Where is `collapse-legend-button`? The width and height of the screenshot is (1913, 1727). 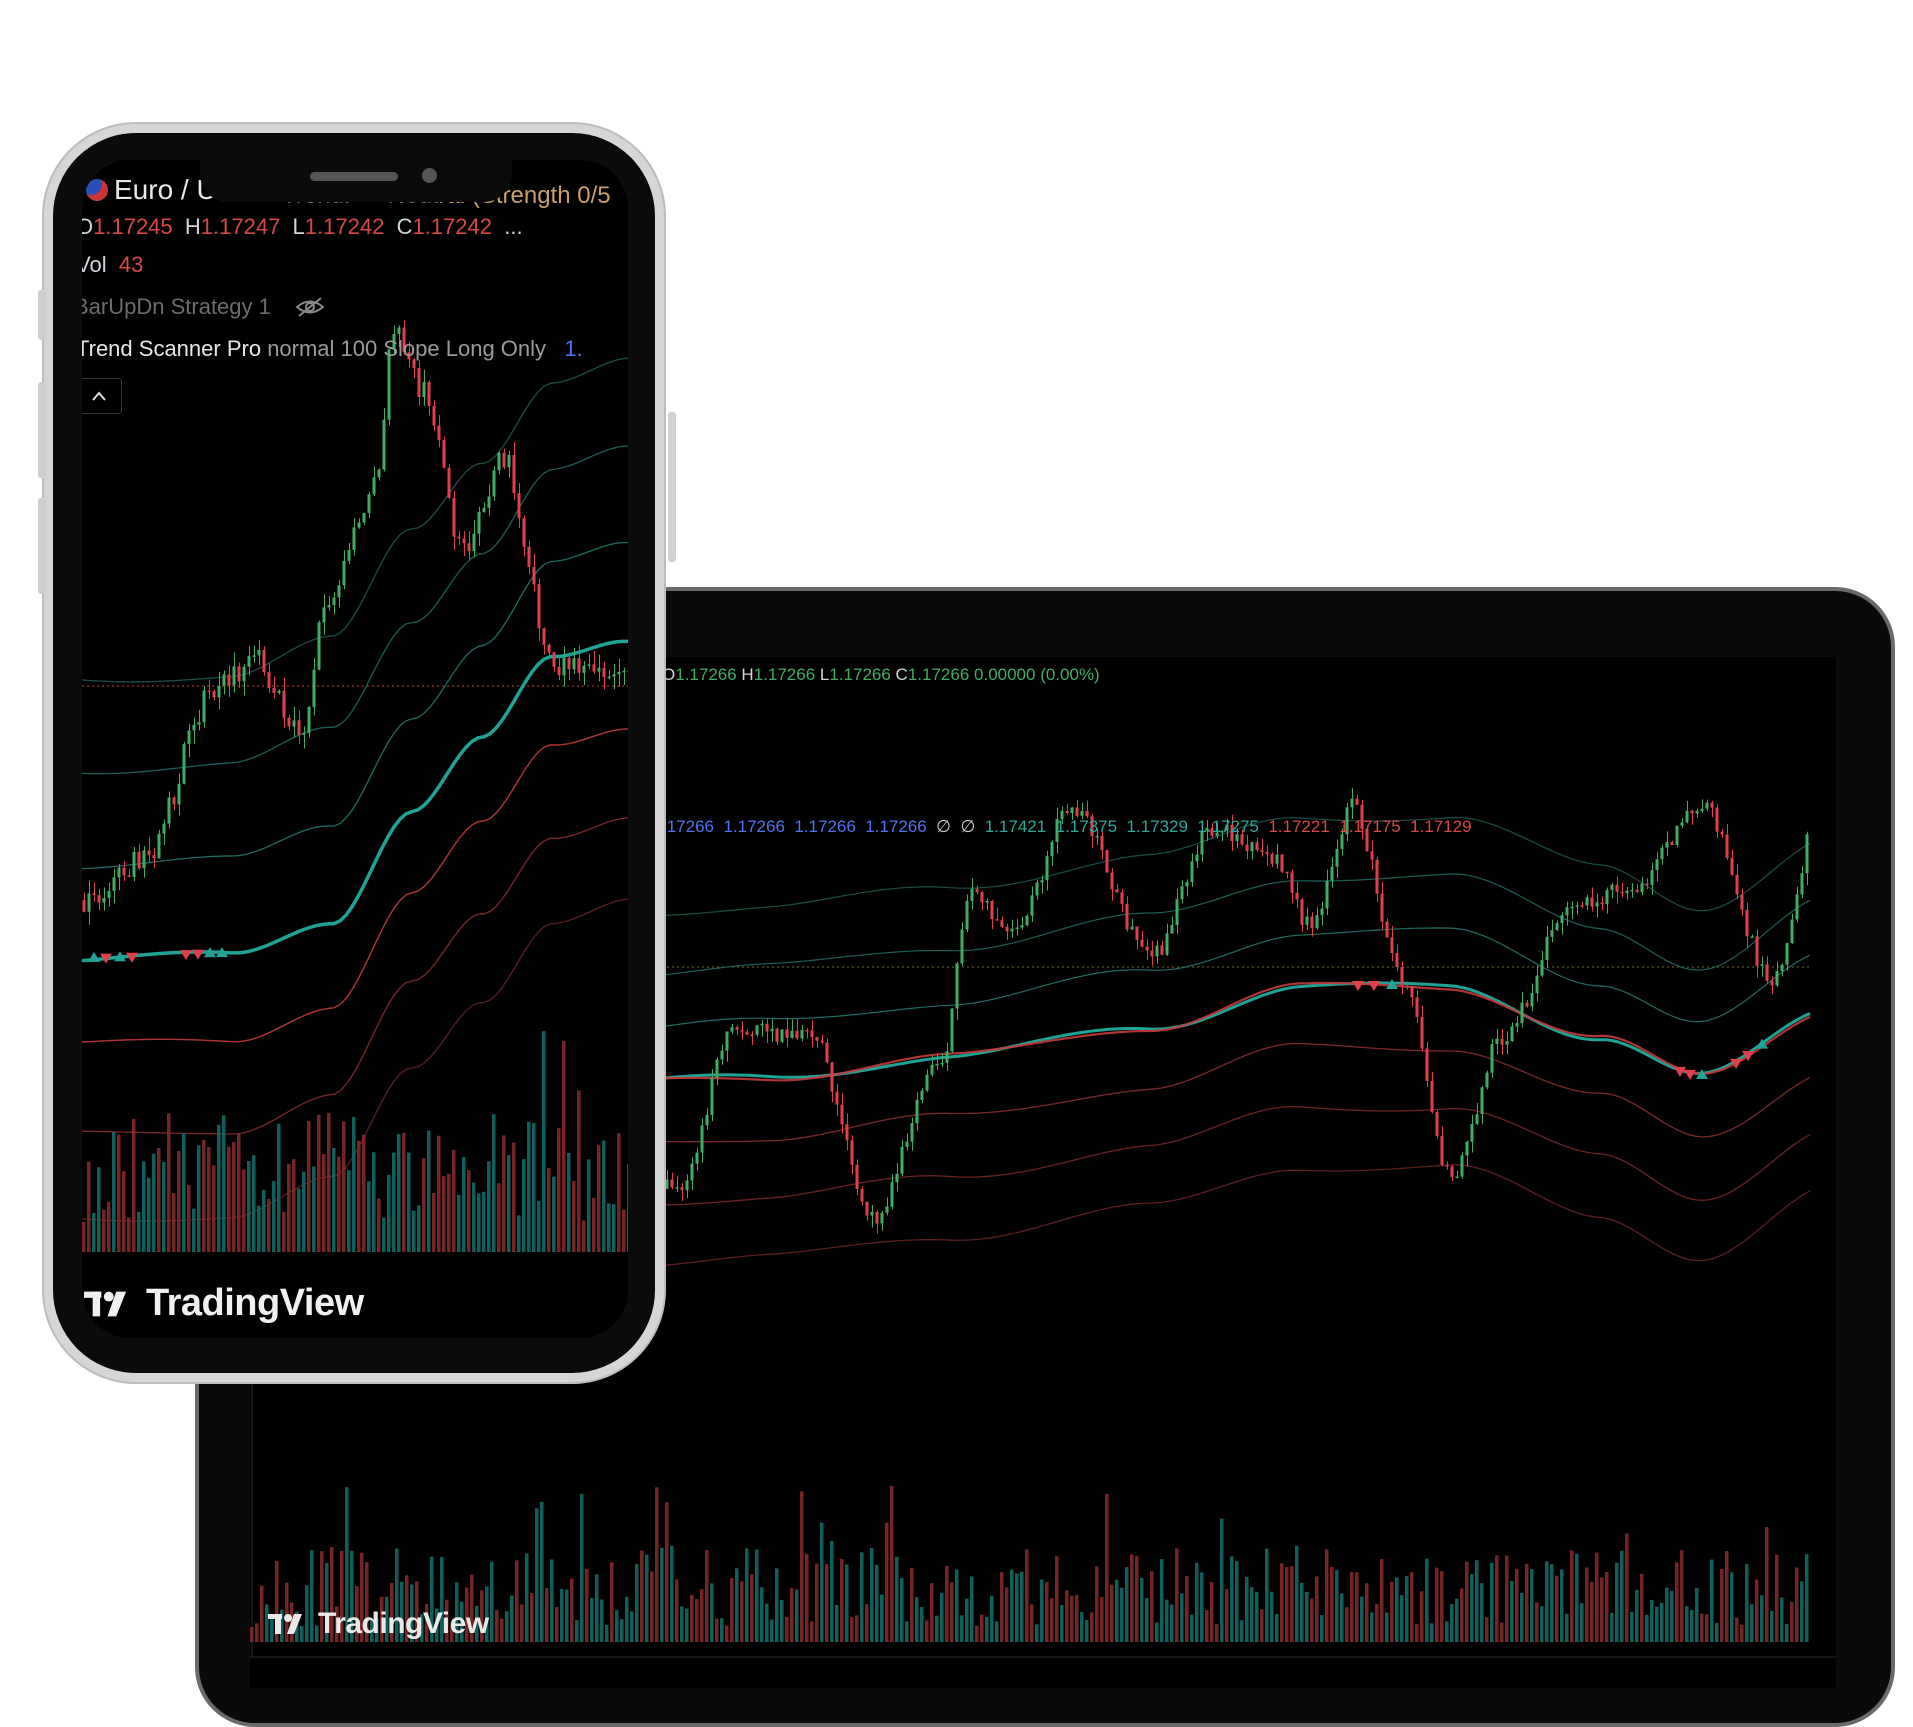
collapse-legend-button is located at coordinates (102, 396).